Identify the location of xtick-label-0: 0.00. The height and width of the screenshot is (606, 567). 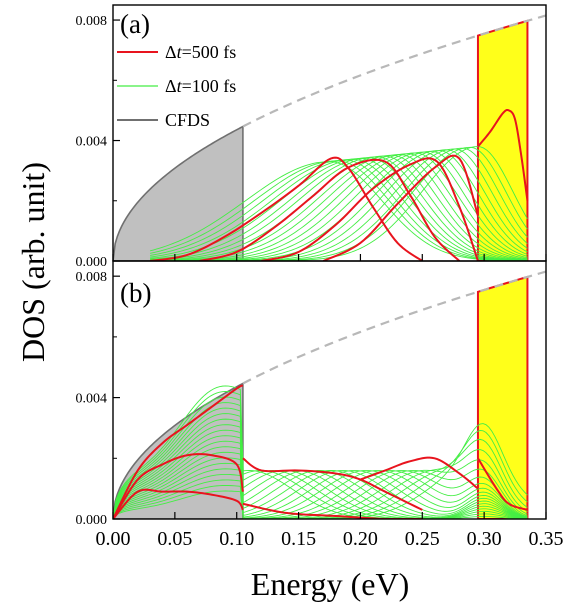
(113, 539).